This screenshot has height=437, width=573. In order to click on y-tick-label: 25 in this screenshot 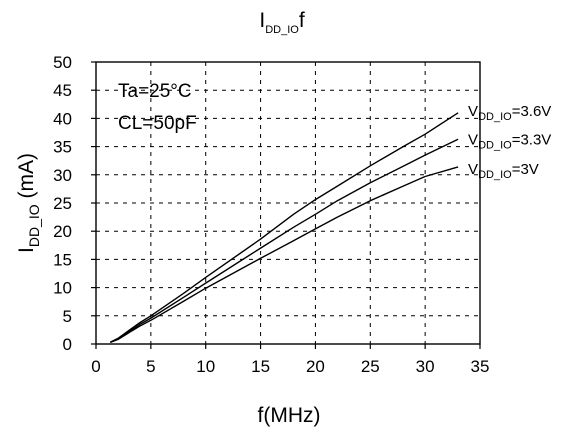, I will do `click(62, 203)`.